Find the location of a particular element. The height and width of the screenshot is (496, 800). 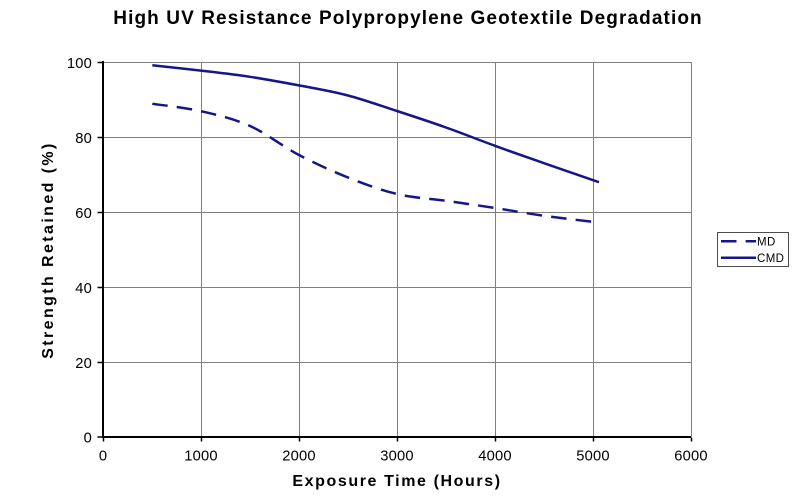

svg-text: 20 is located at coordinates (83, 364).